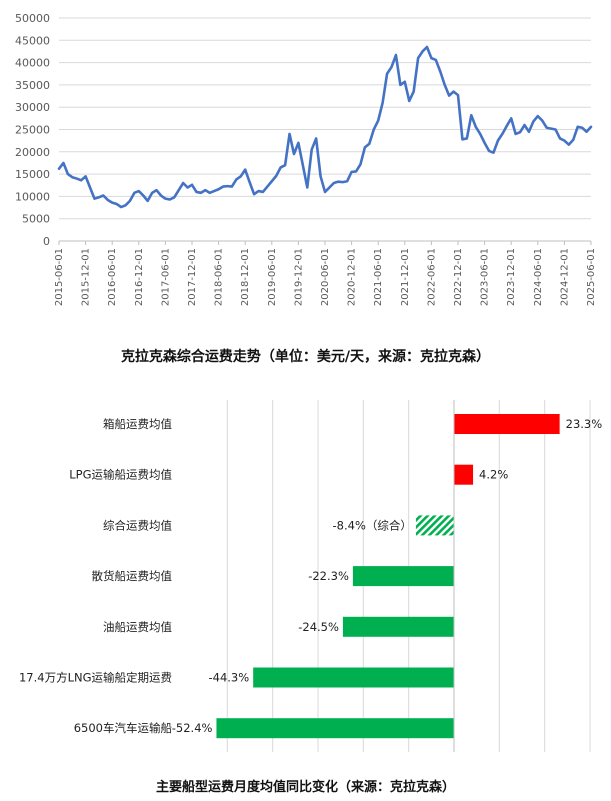  What do you see at coordinates (32, 18) in the screenshot?
I see `y-tick-label-50000: 50000` at bounding box center [32, 18].